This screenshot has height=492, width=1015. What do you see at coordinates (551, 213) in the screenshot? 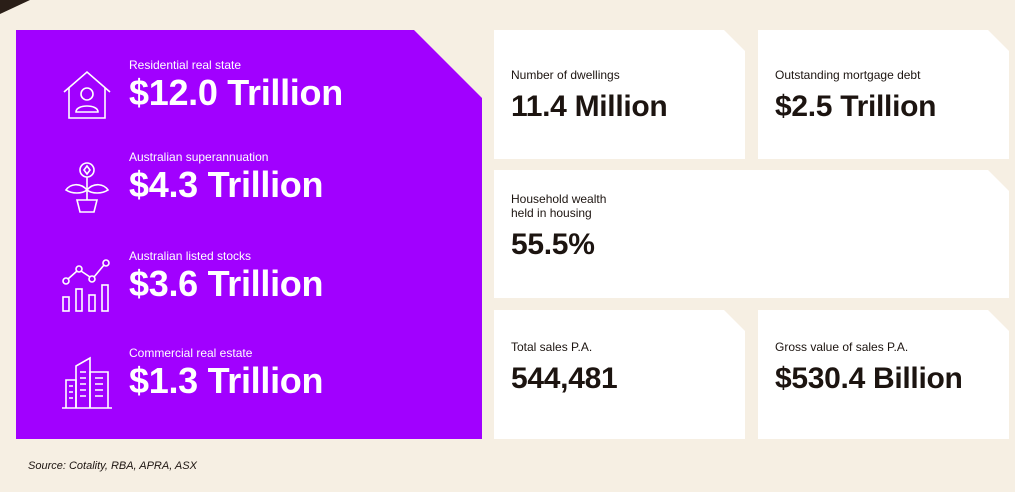
I see `card-label-line2: held in housing` at bounding box center [551, 213].